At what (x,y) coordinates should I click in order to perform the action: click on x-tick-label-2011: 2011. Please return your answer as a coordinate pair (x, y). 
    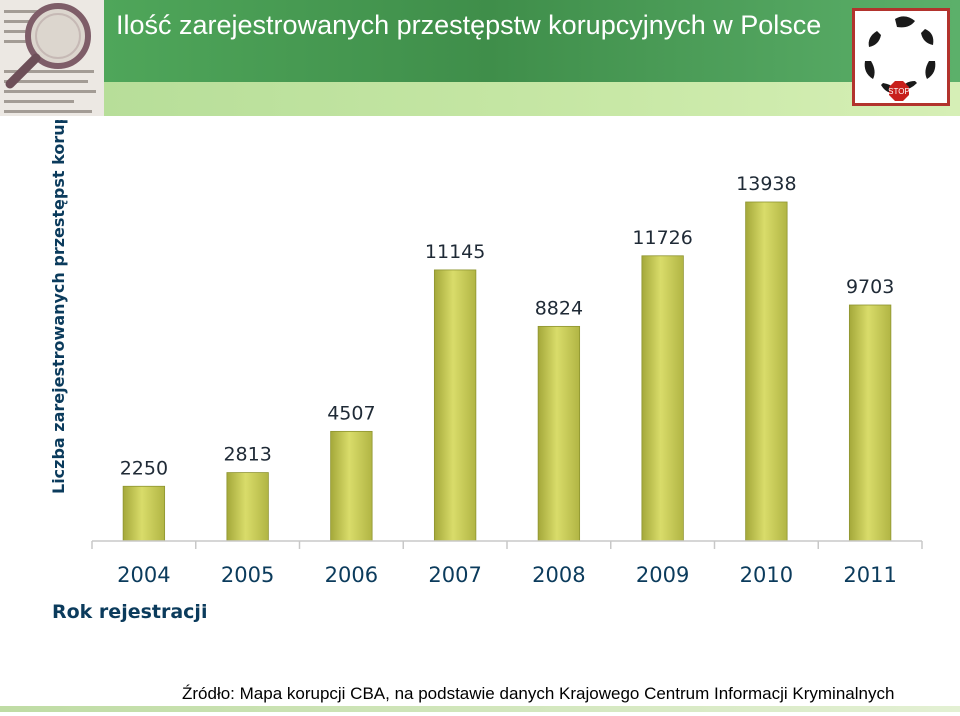
    Looking at the image, I should click on (869, 575).